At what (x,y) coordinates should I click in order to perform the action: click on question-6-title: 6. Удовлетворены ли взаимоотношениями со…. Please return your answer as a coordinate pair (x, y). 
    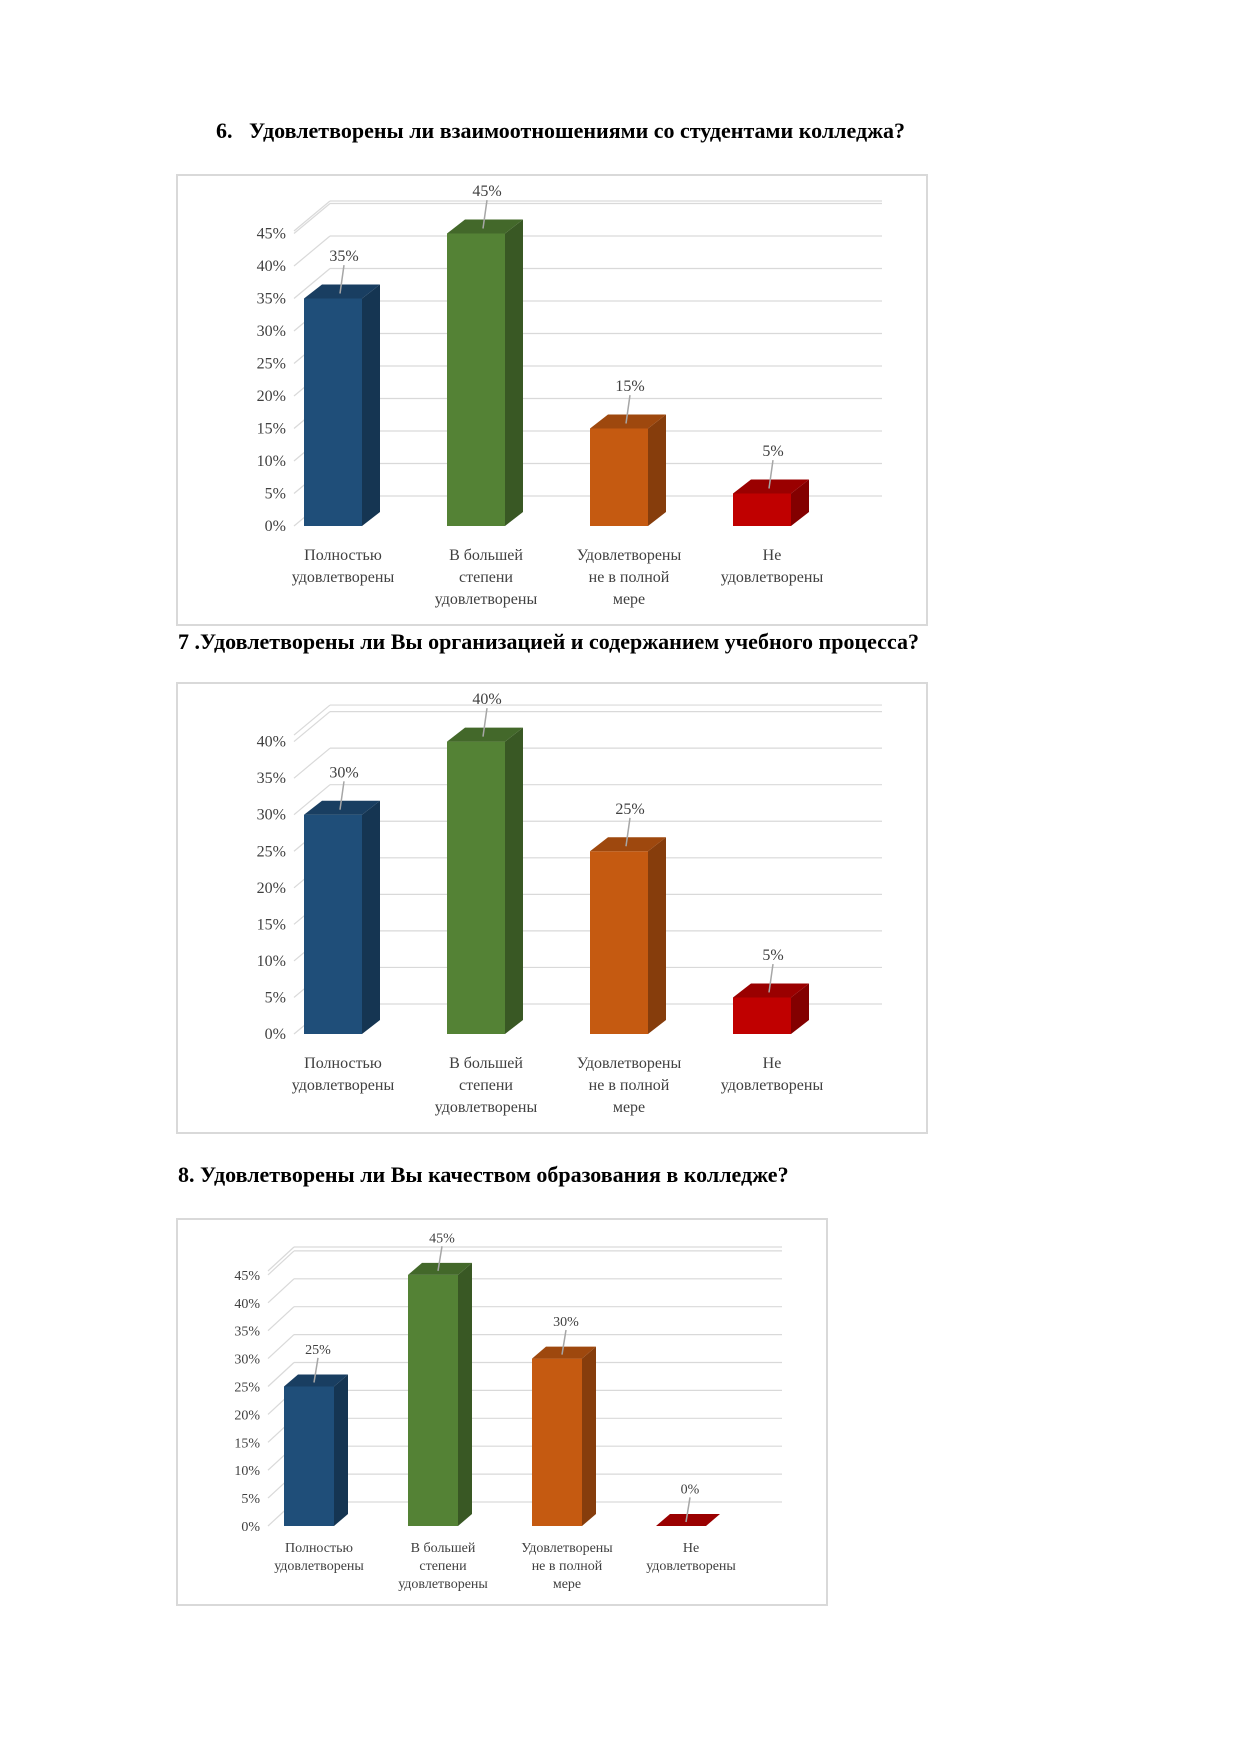
    Looking at the image, I should click on (561, 130).